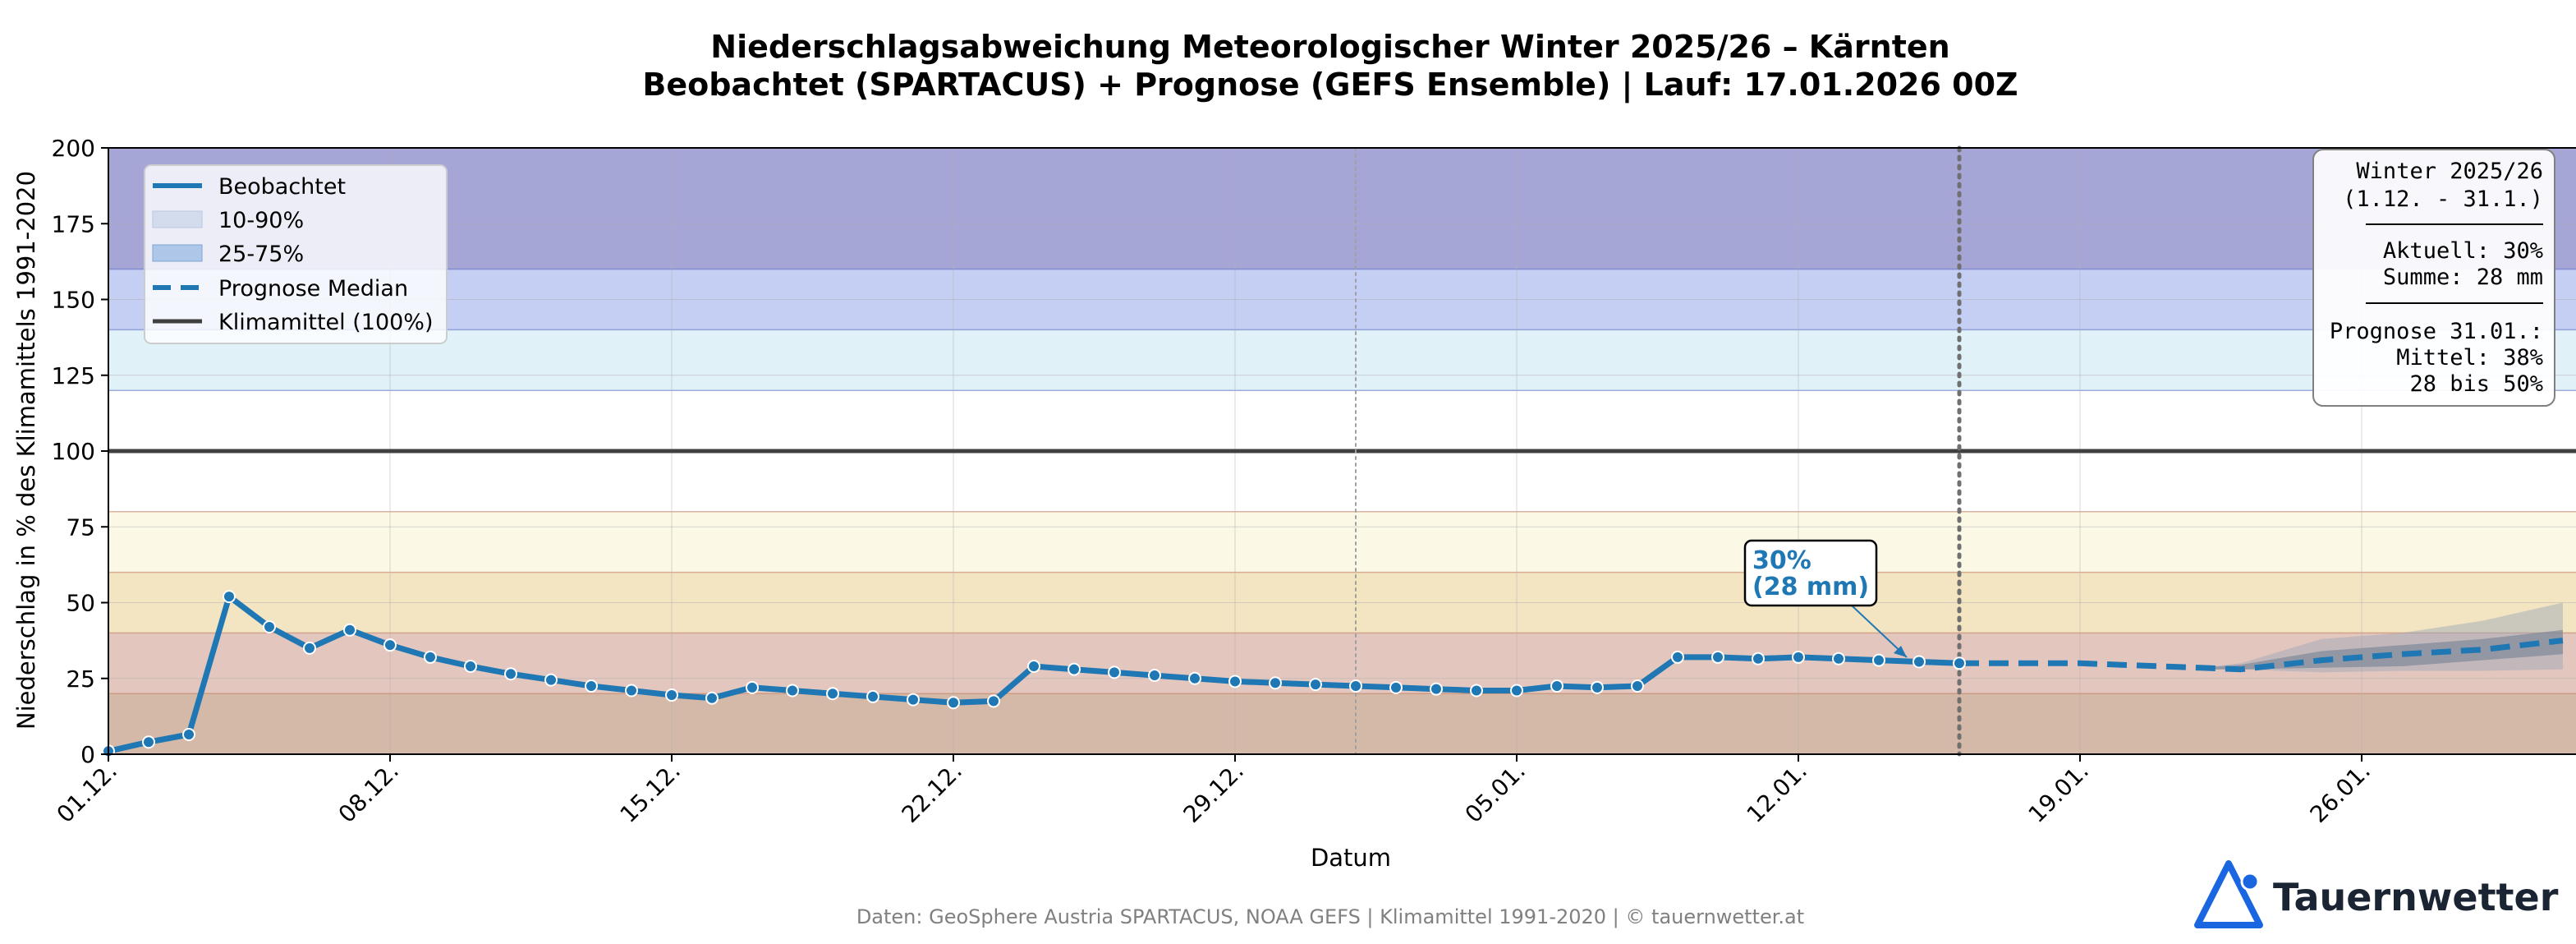 Image resolution: width=2576 pixels, height=944 pixels. What do you see at coordinates (2463, 251) in the screenshot?
I see `info-current: Aktuell: 30%` at bounding box center [2463, 251].